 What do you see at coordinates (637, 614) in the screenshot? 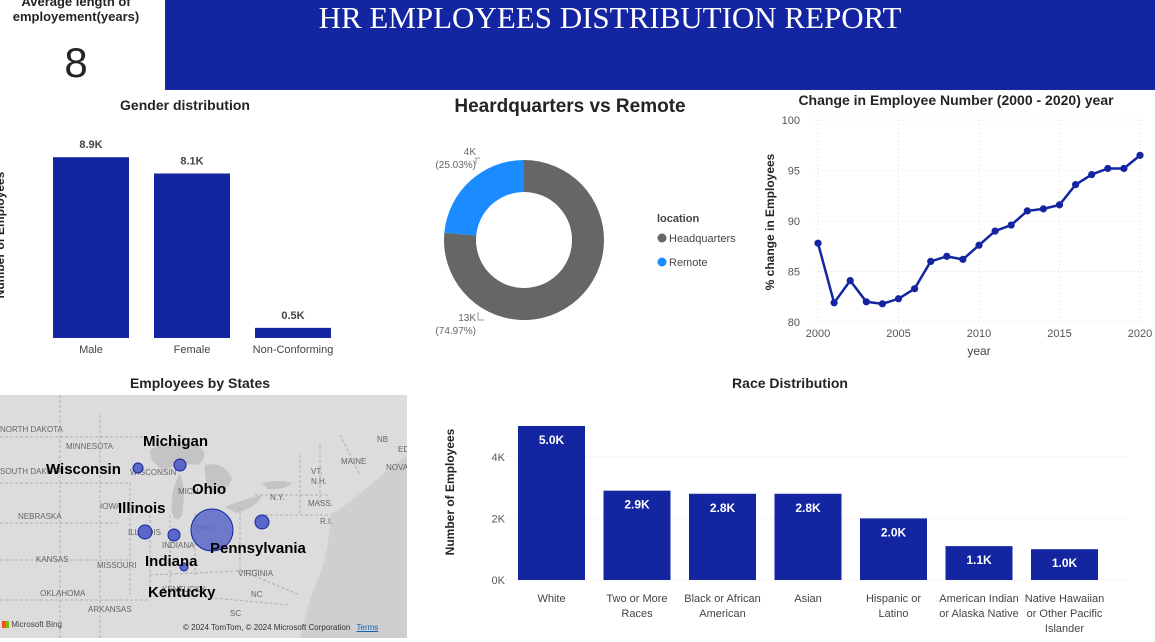
I see `race-category-label: Races` at bounding box center [637, 614].